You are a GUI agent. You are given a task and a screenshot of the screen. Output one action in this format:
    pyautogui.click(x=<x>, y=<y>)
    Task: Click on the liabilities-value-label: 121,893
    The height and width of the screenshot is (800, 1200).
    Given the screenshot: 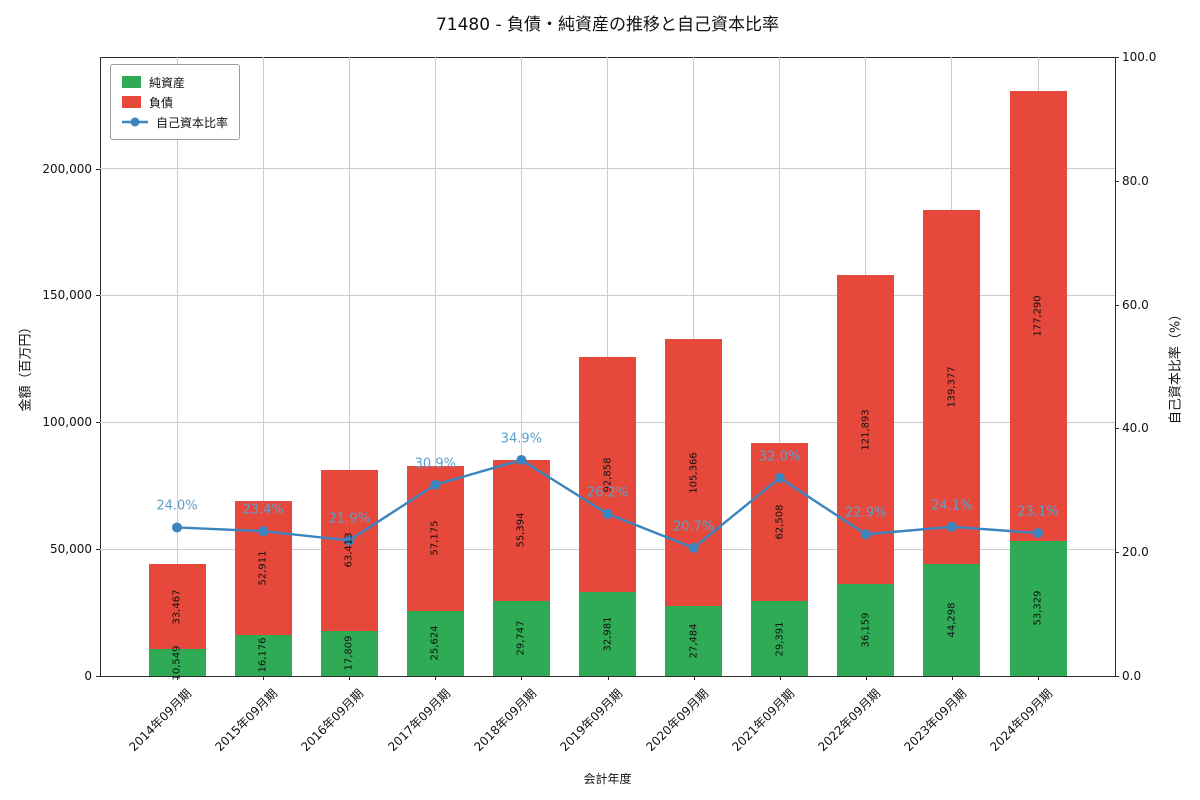 What is the action you would take?
    pyautogui.click(x=866, y=429)
    